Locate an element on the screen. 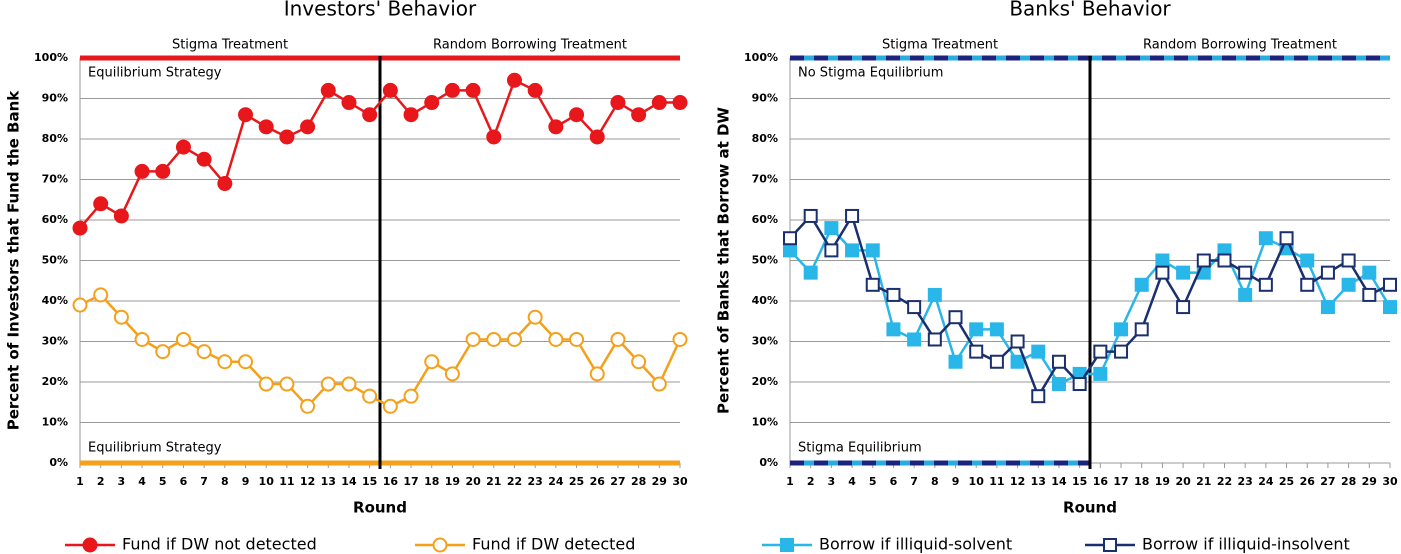  x-tick-label: 13 is located at coordinates (328, 481).